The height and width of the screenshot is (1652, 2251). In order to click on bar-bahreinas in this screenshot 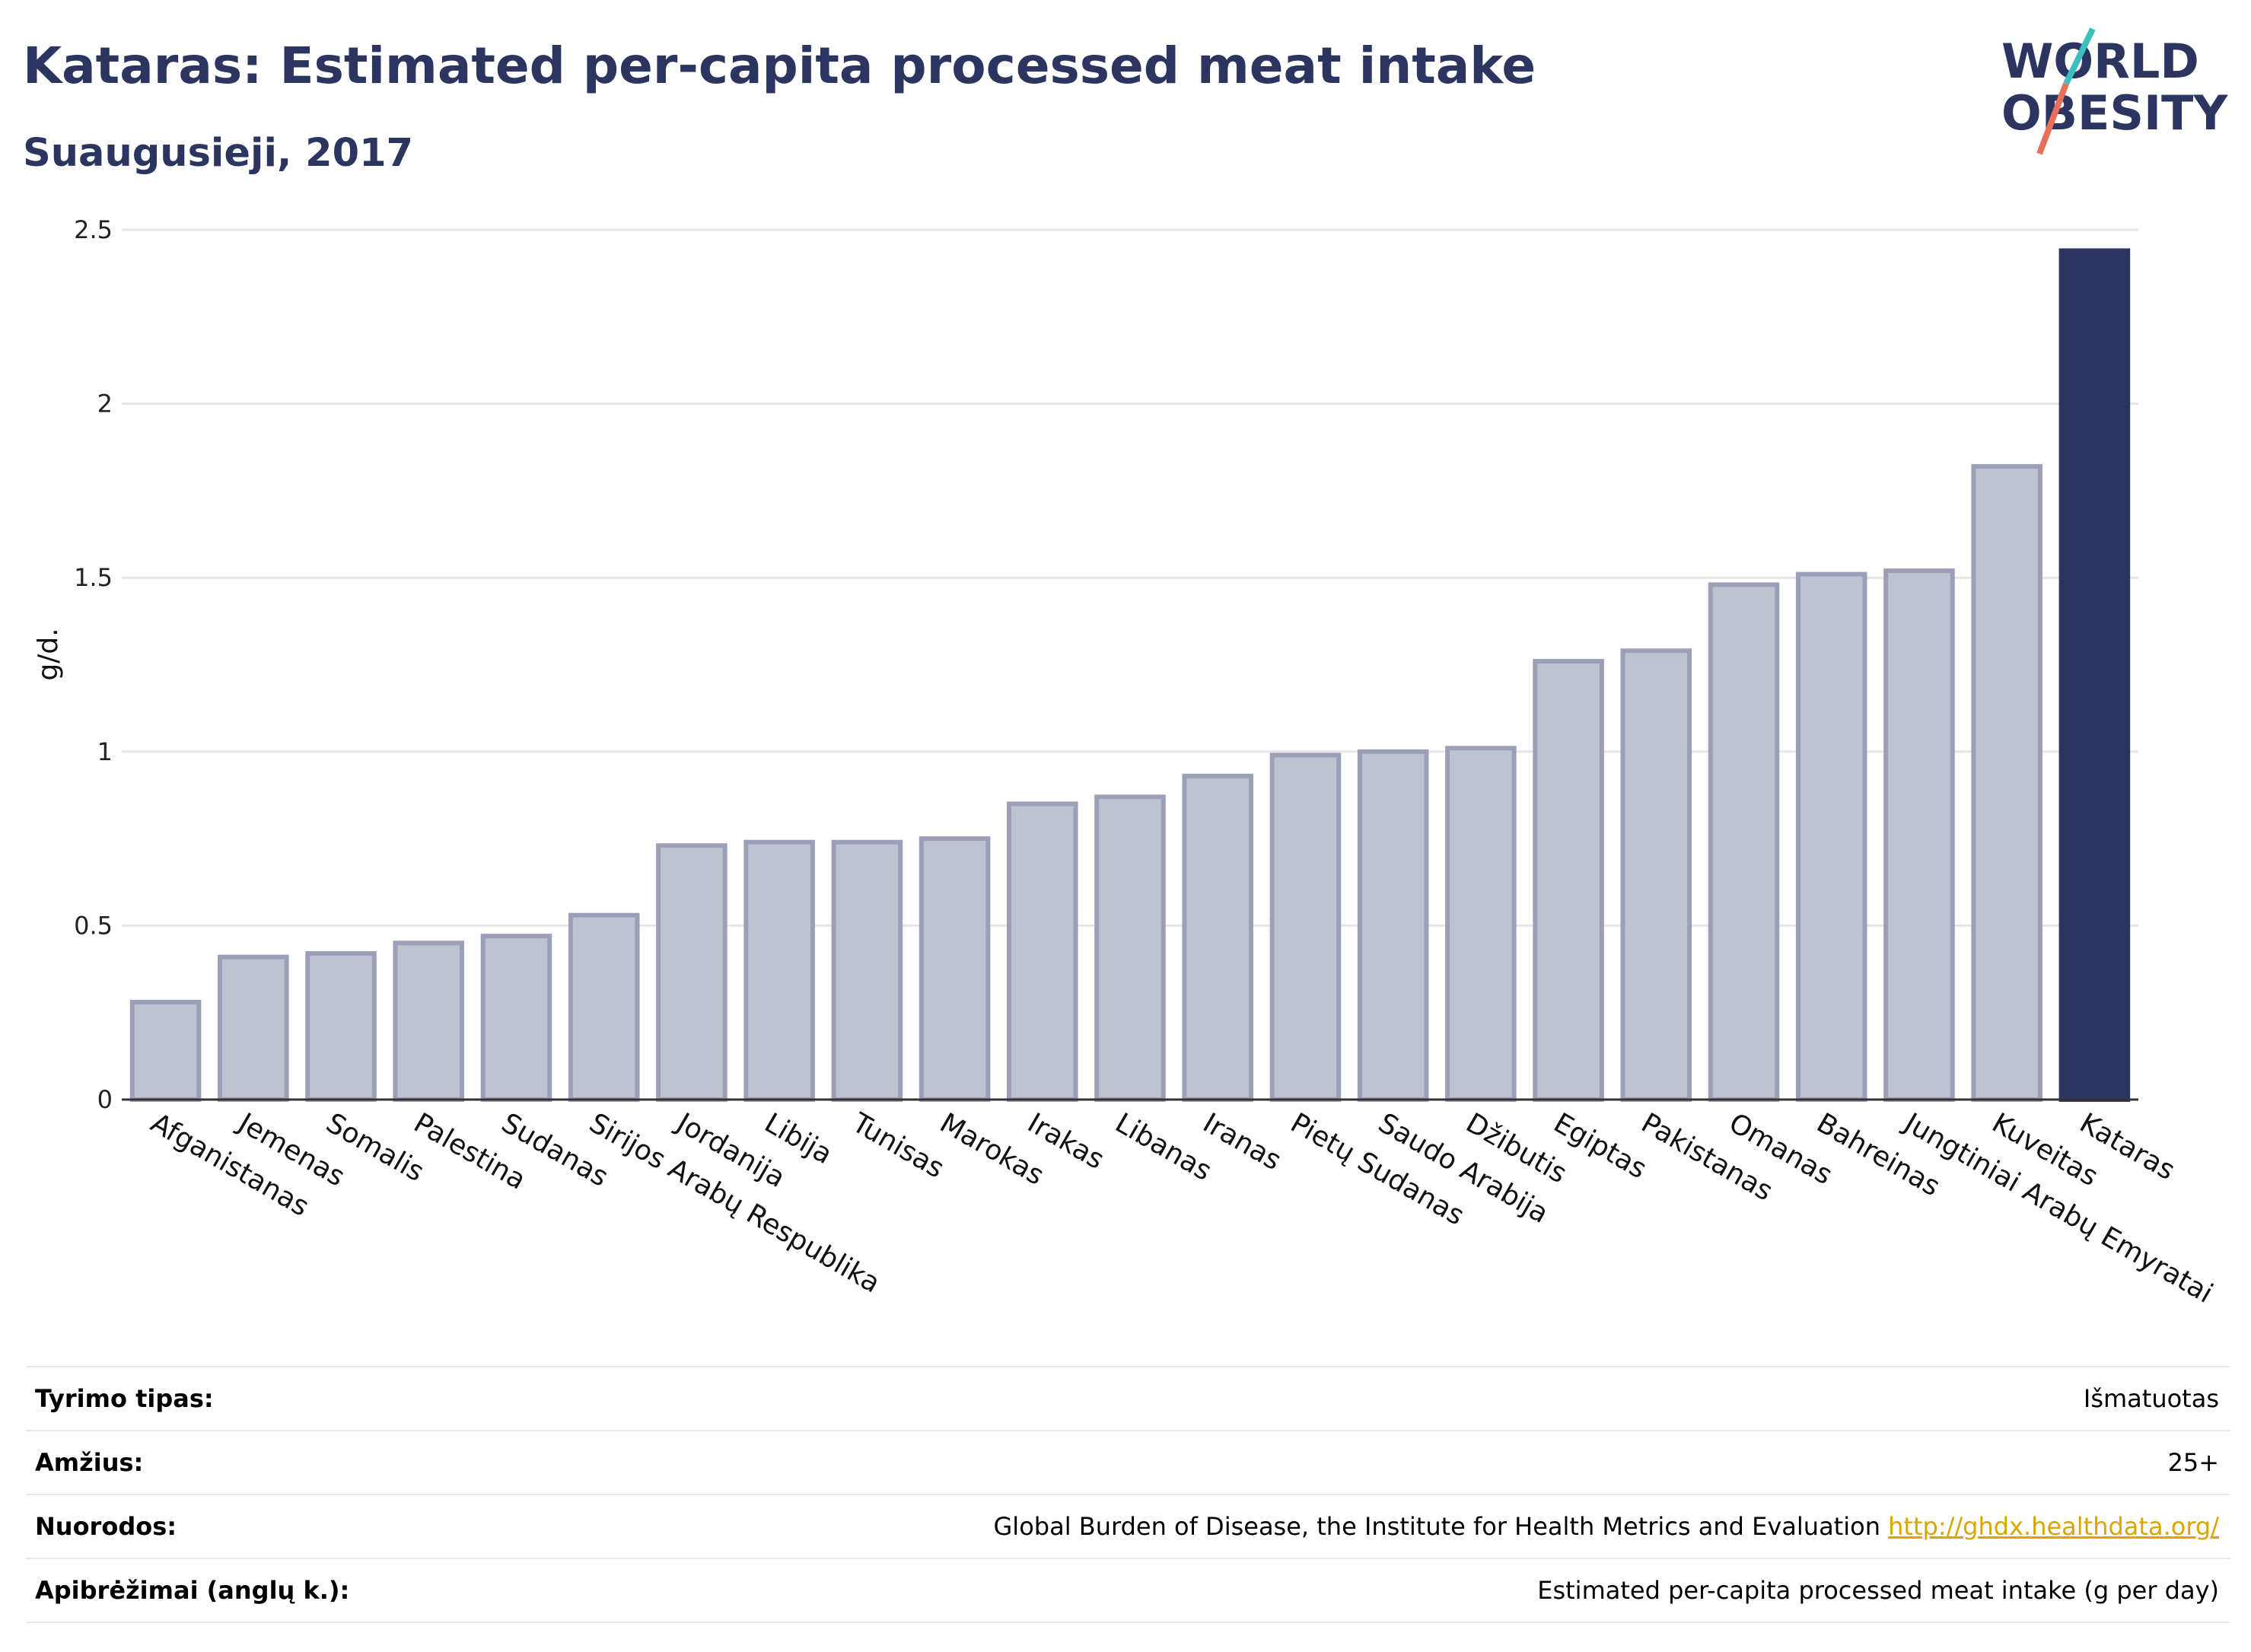, I will do `click(1831, 836)`.